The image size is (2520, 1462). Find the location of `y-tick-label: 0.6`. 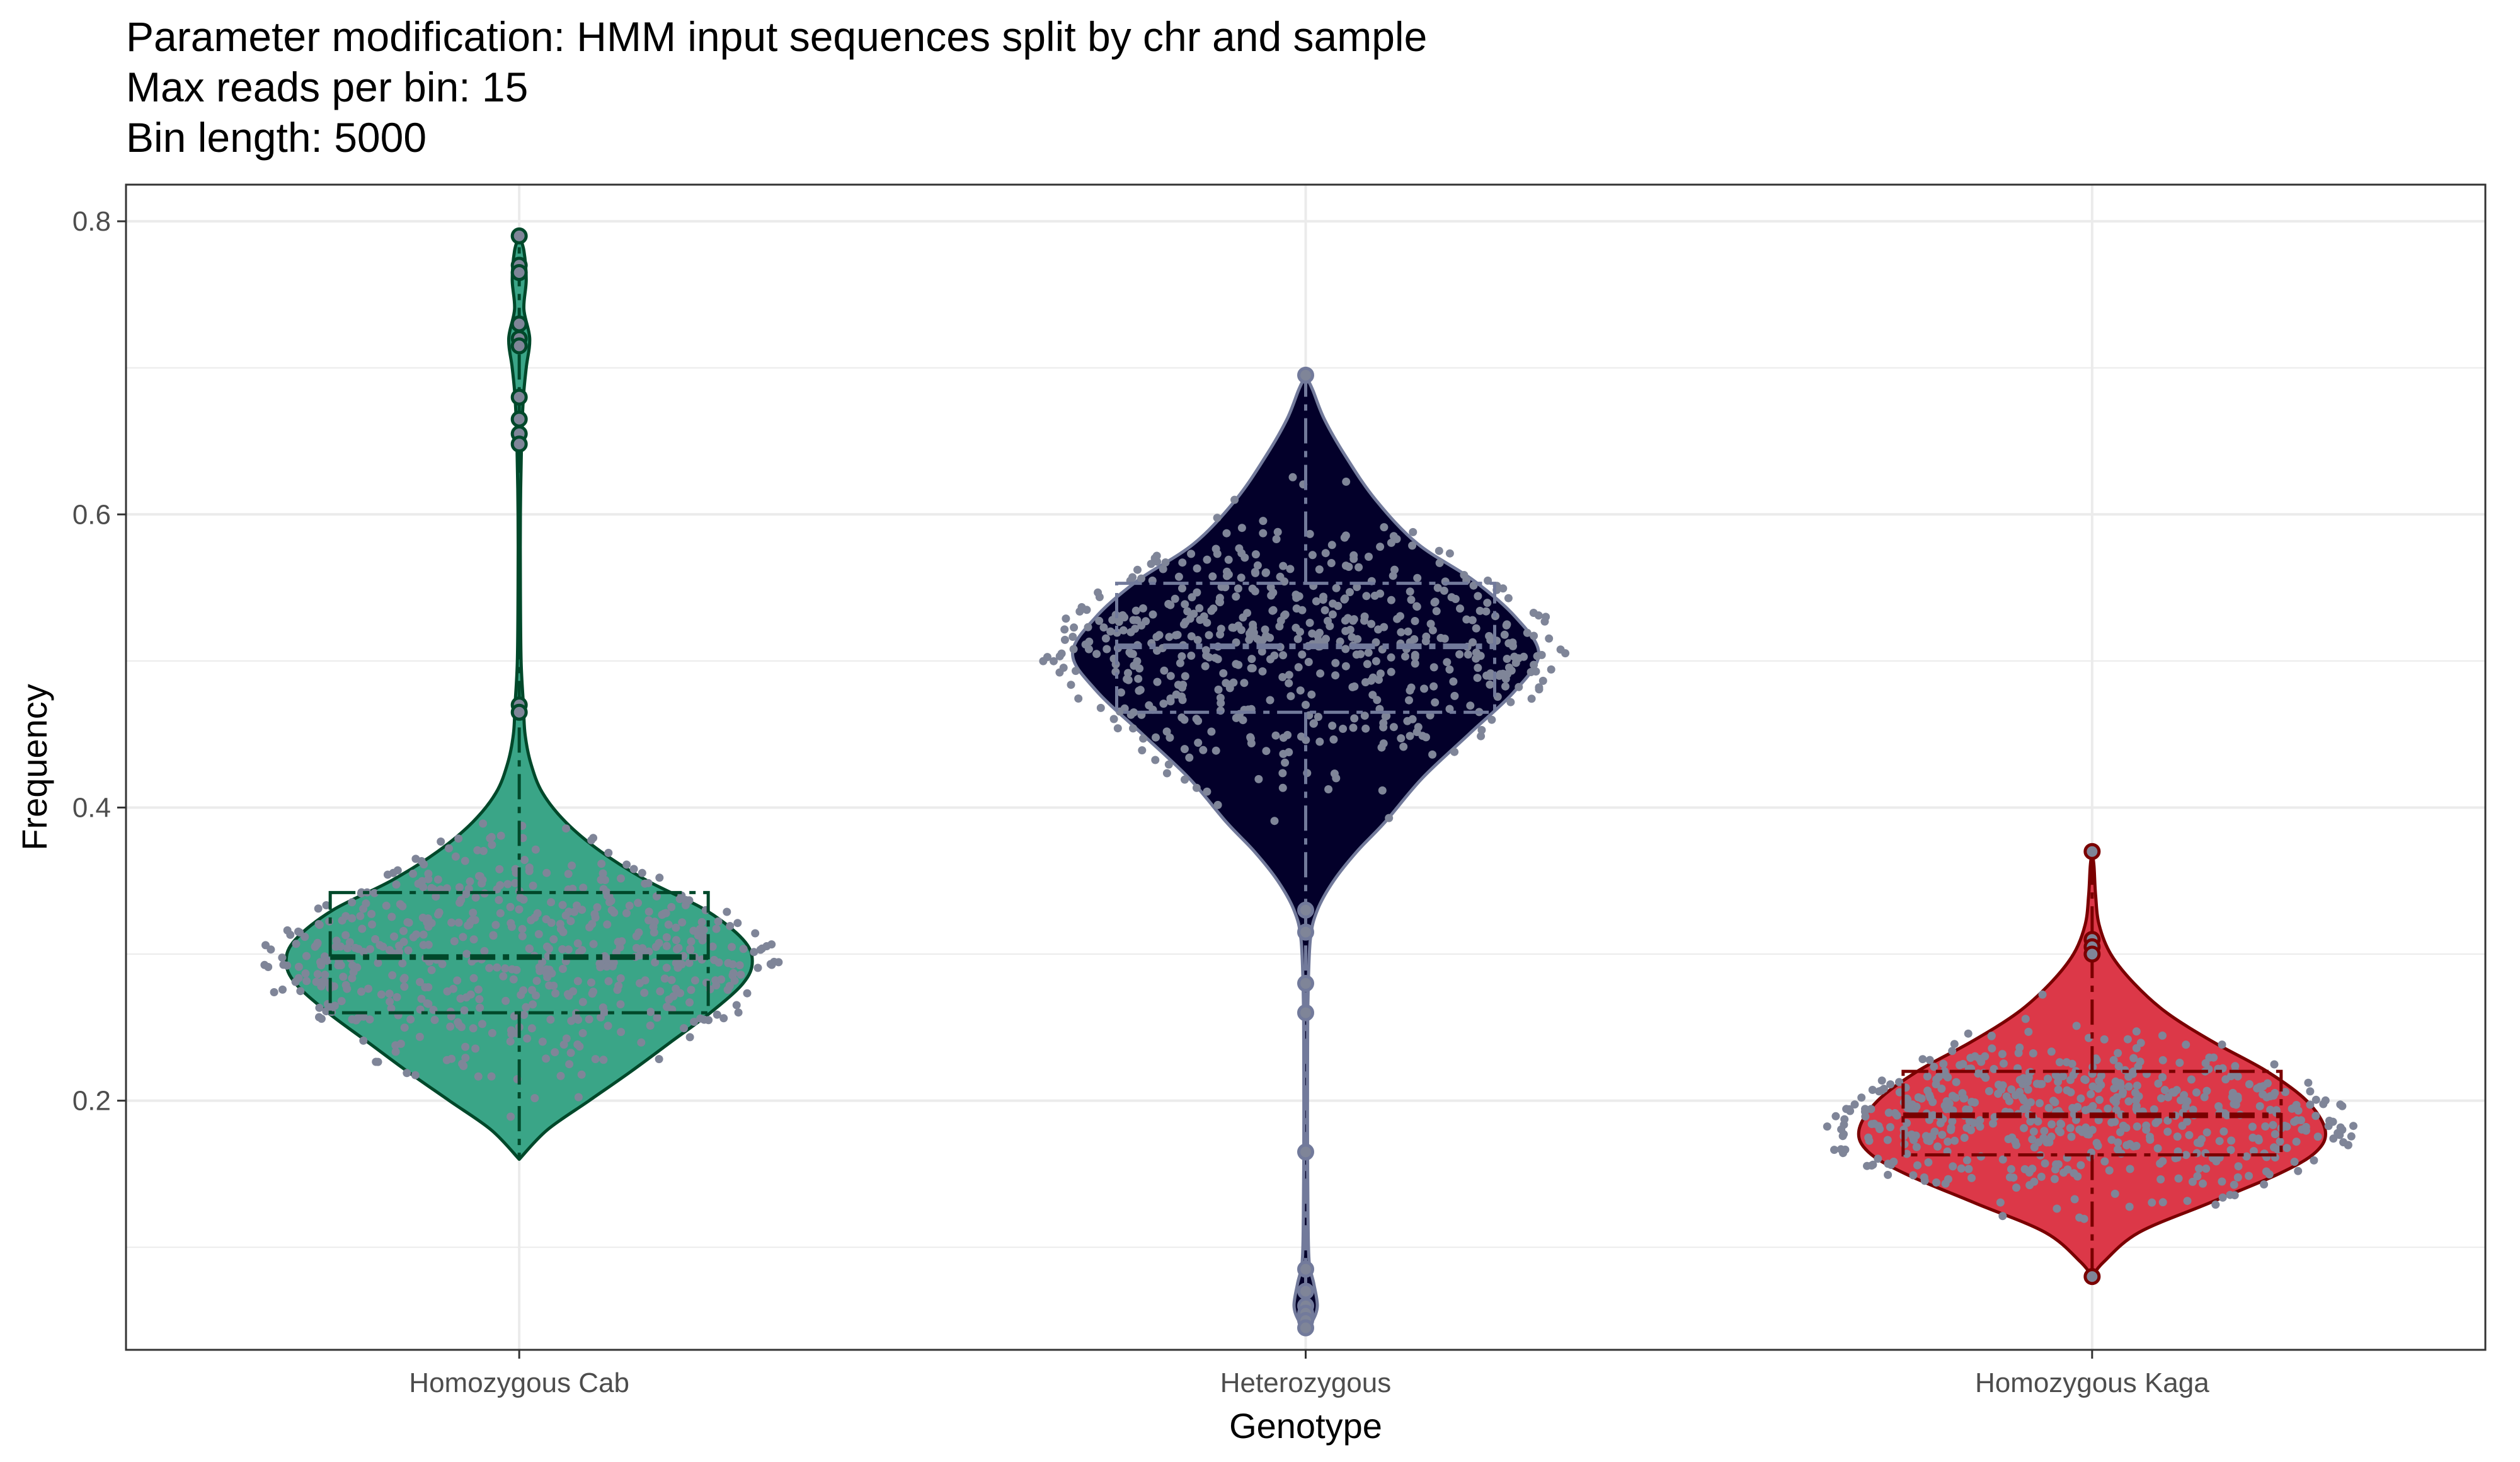

y-tick-label: 0.6 is located at coordinates (91, 514).